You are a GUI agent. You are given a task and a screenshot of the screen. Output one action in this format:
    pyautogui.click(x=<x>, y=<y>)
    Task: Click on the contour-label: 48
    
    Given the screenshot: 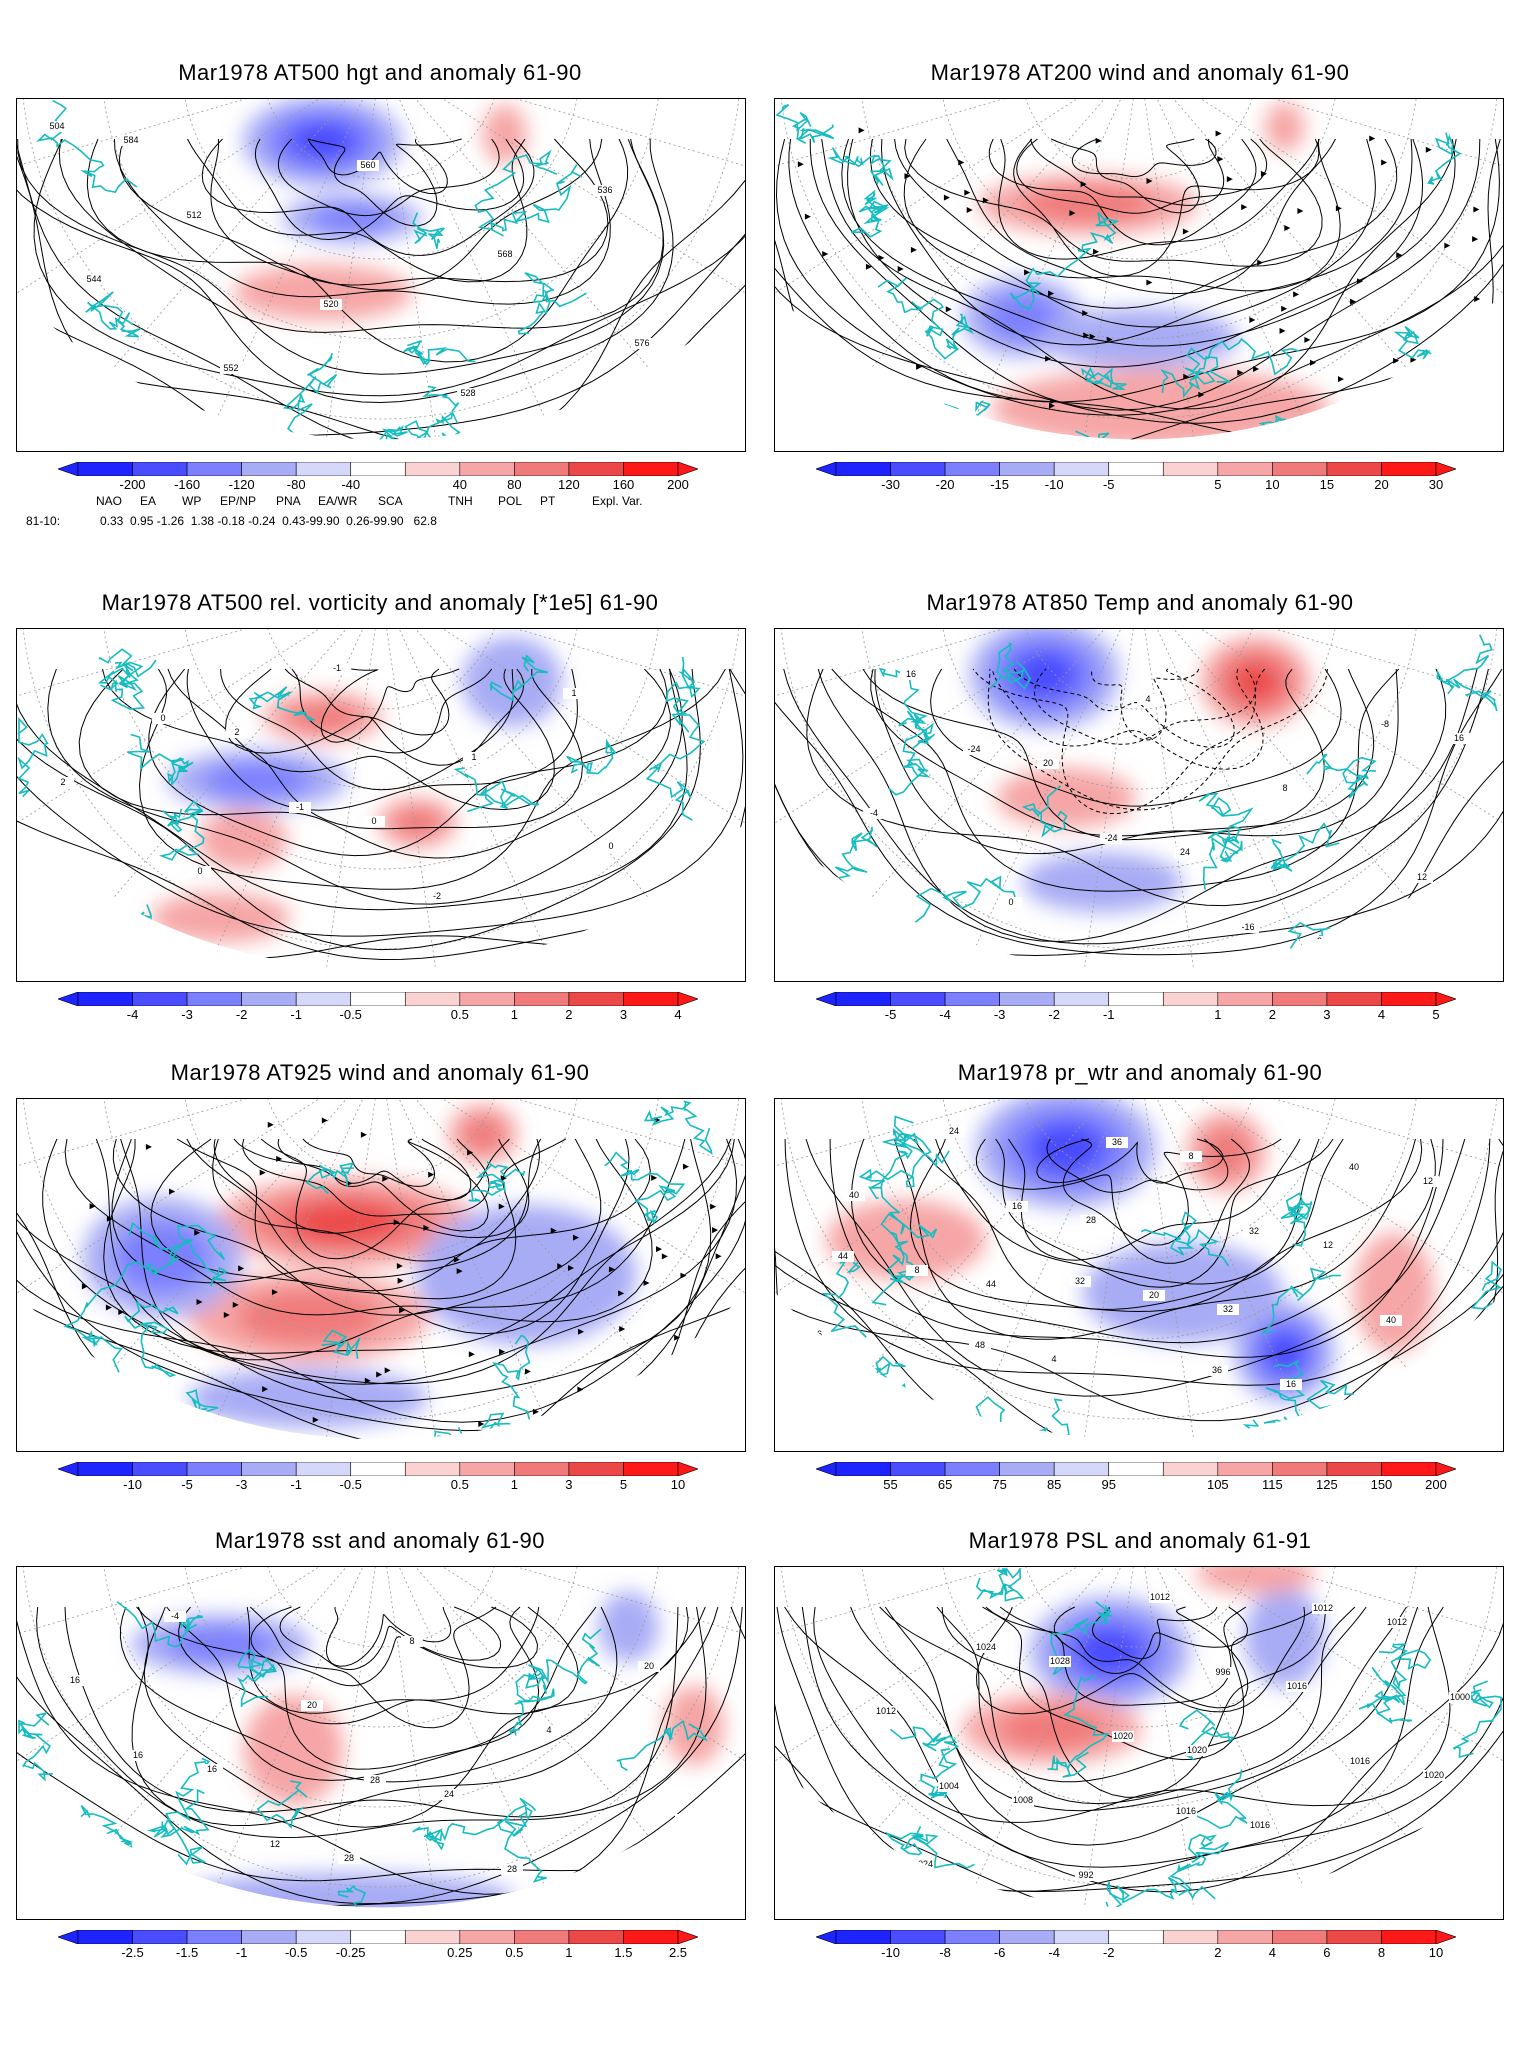 What is the action you would take?
    pyautogui.click(x=980, y=1345)
    